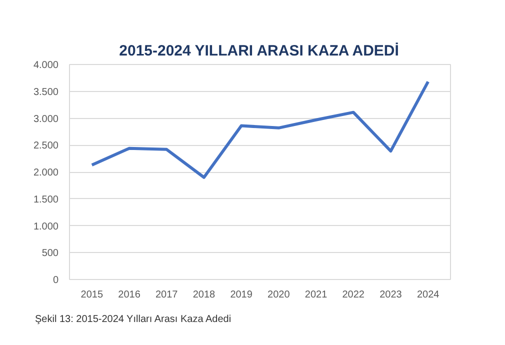  I want to click on x-tick-label: 2022, so click(353, 295).